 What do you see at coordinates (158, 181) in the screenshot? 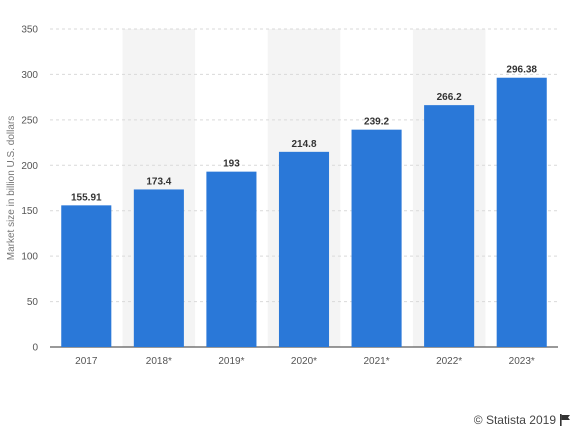
I see `value-label: 173.4` at bounding box center [158, 181].